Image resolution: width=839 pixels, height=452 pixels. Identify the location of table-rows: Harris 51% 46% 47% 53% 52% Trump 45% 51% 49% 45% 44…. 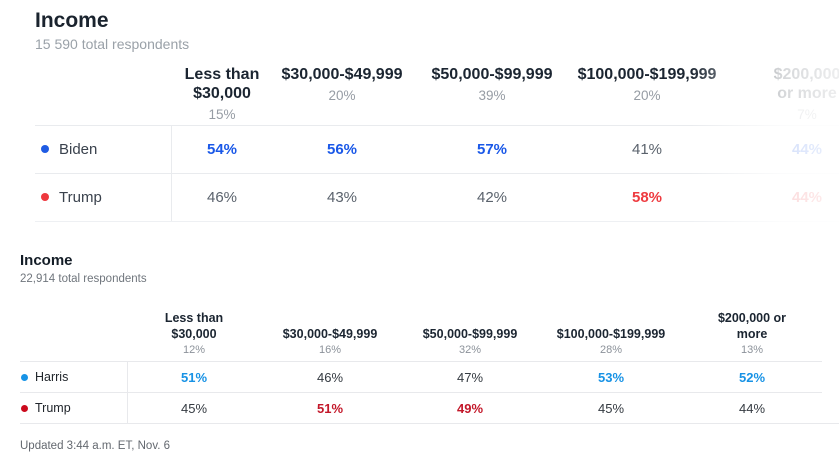
(429, 393).